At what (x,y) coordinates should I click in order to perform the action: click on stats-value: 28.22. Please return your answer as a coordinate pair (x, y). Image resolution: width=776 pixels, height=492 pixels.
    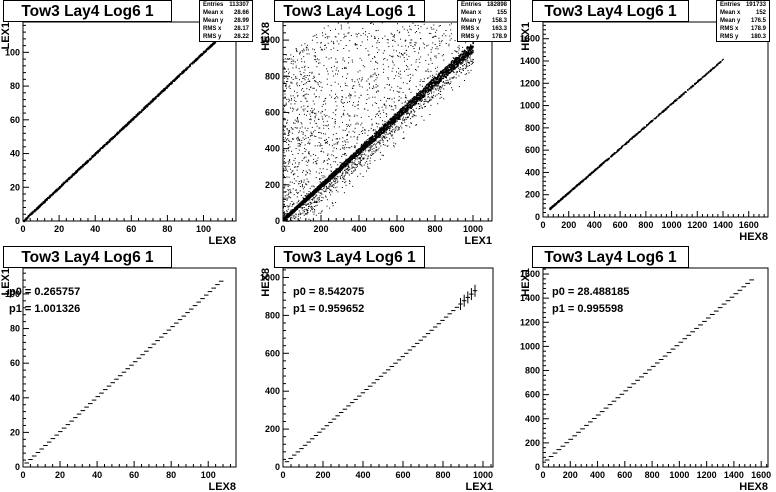
    Looking at the image, I should click on (241, 37).